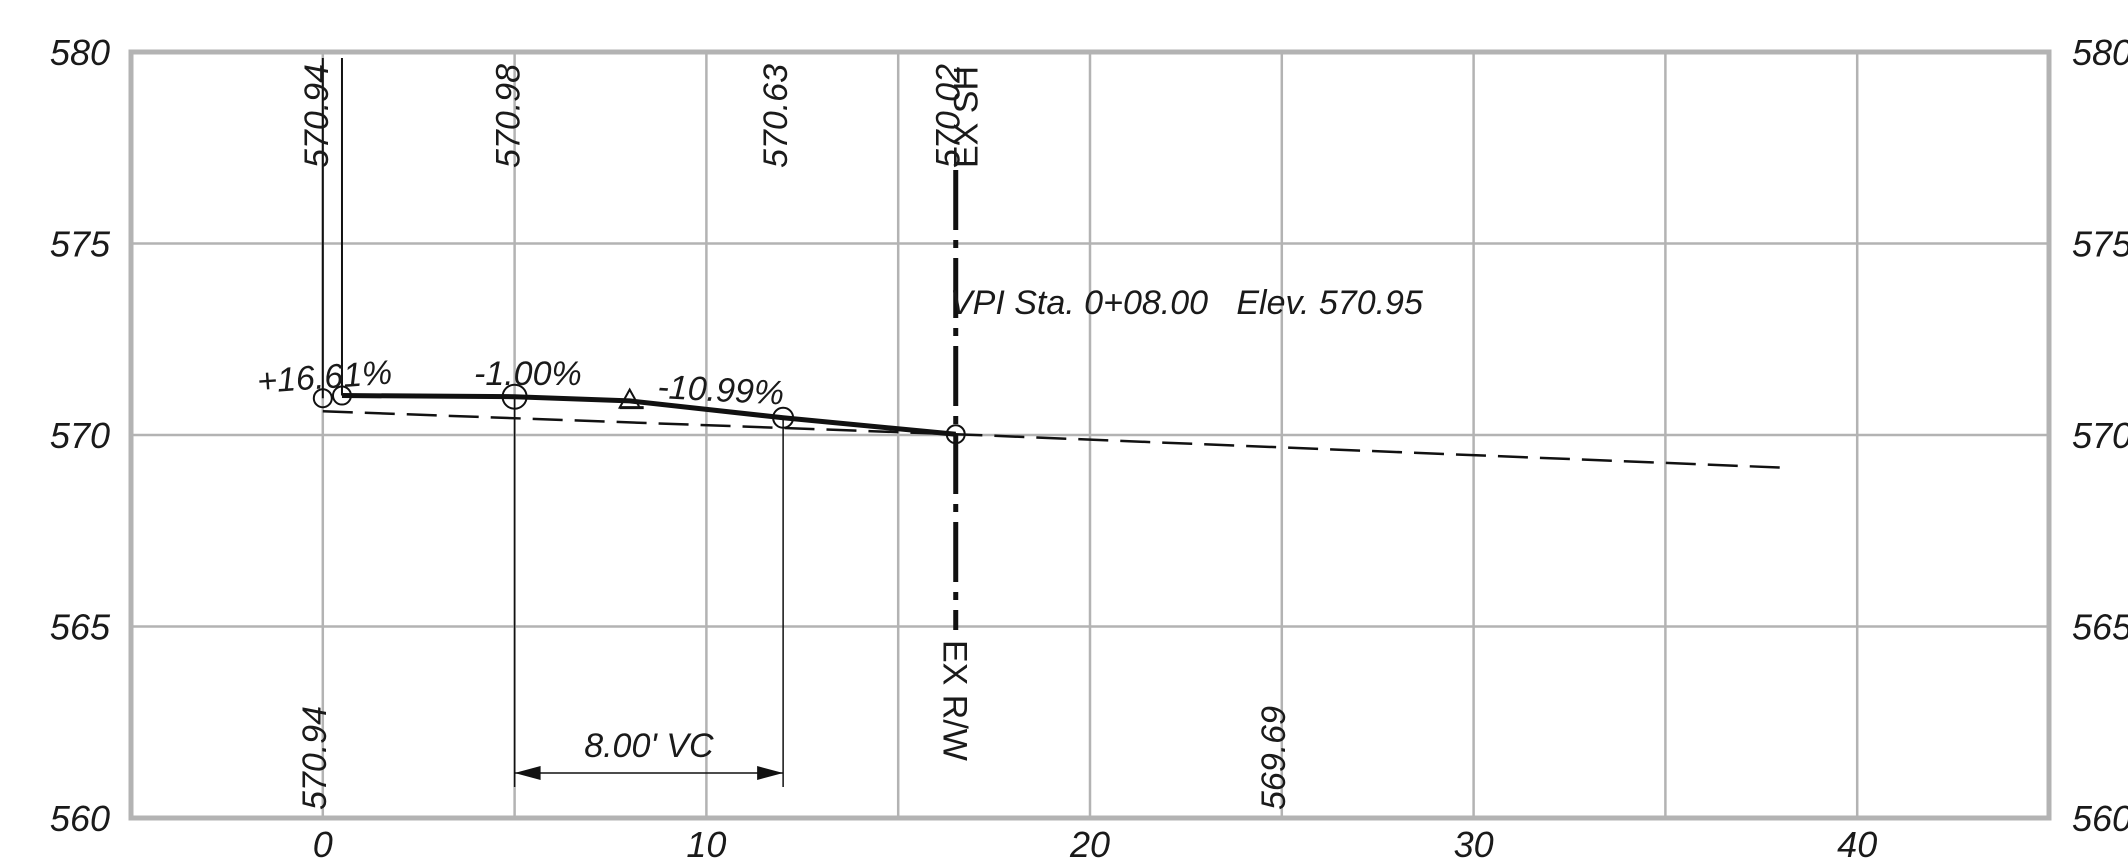  I want to click on y-tick-right: 575, so click(2100, 244).